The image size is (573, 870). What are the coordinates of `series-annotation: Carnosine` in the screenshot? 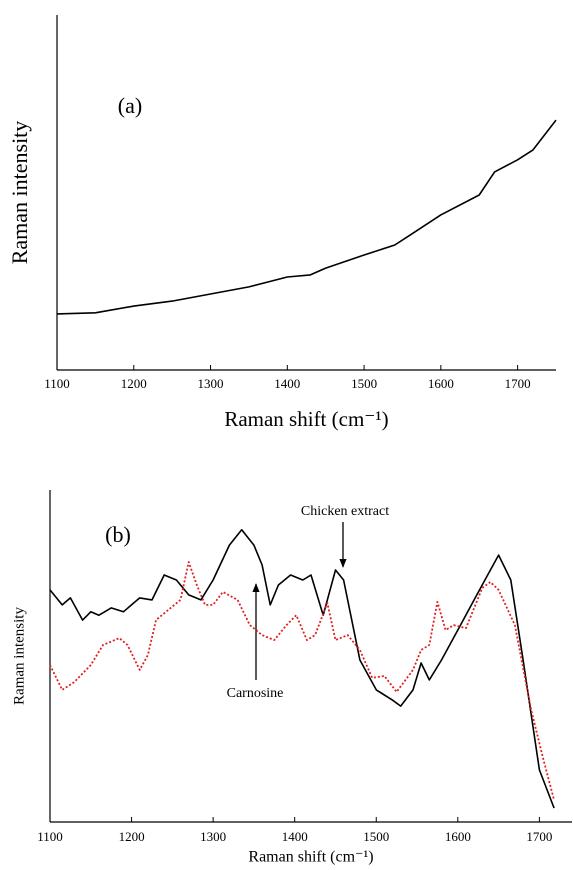 It's located at (255, 693).